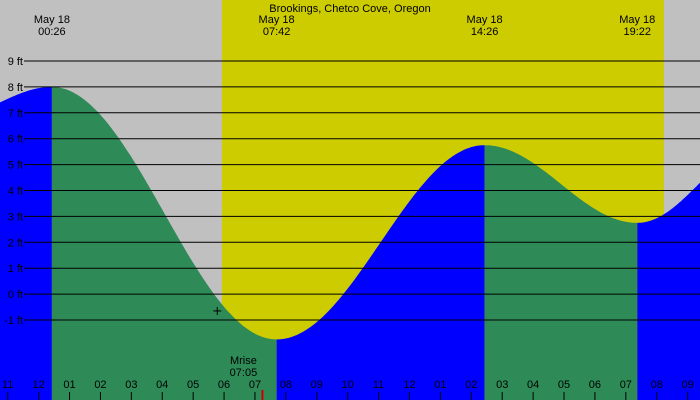  What do you see at coordinates (52, 32) in the screenshot?
I see `extreme-time-label: 00:26` at bounding box center [52, 32].